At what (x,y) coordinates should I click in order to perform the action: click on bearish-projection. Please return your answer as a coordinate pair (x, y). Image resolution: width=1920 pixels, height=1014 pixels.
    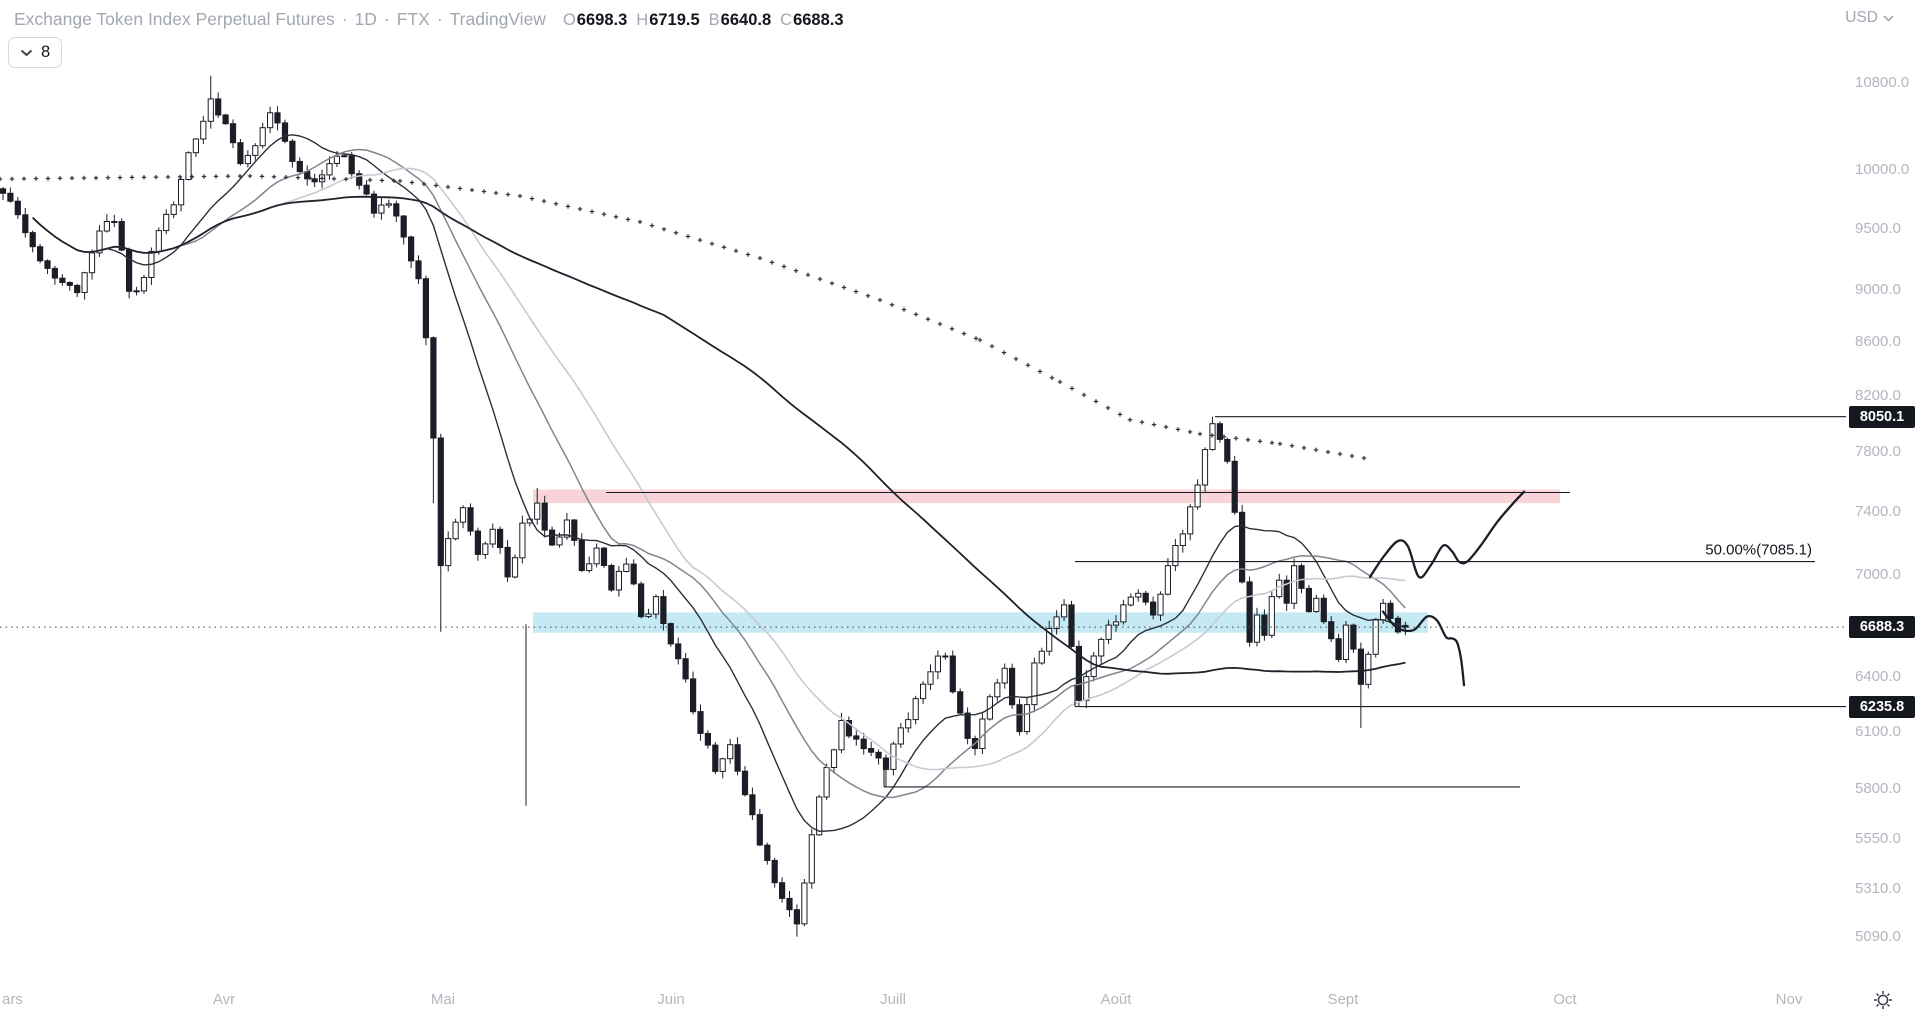
    Looking at the image, I should click on (1423, 648).